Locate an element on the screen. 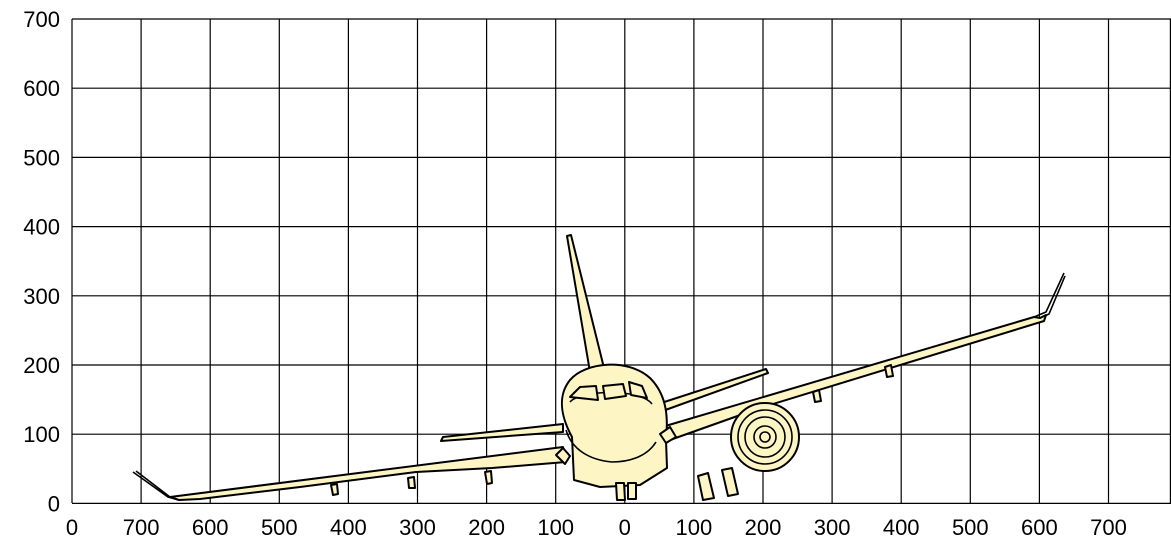 Image resolution: width=1171 pixels, height=543 pixels. left-stabilizer is located at coordinates (502, 432).